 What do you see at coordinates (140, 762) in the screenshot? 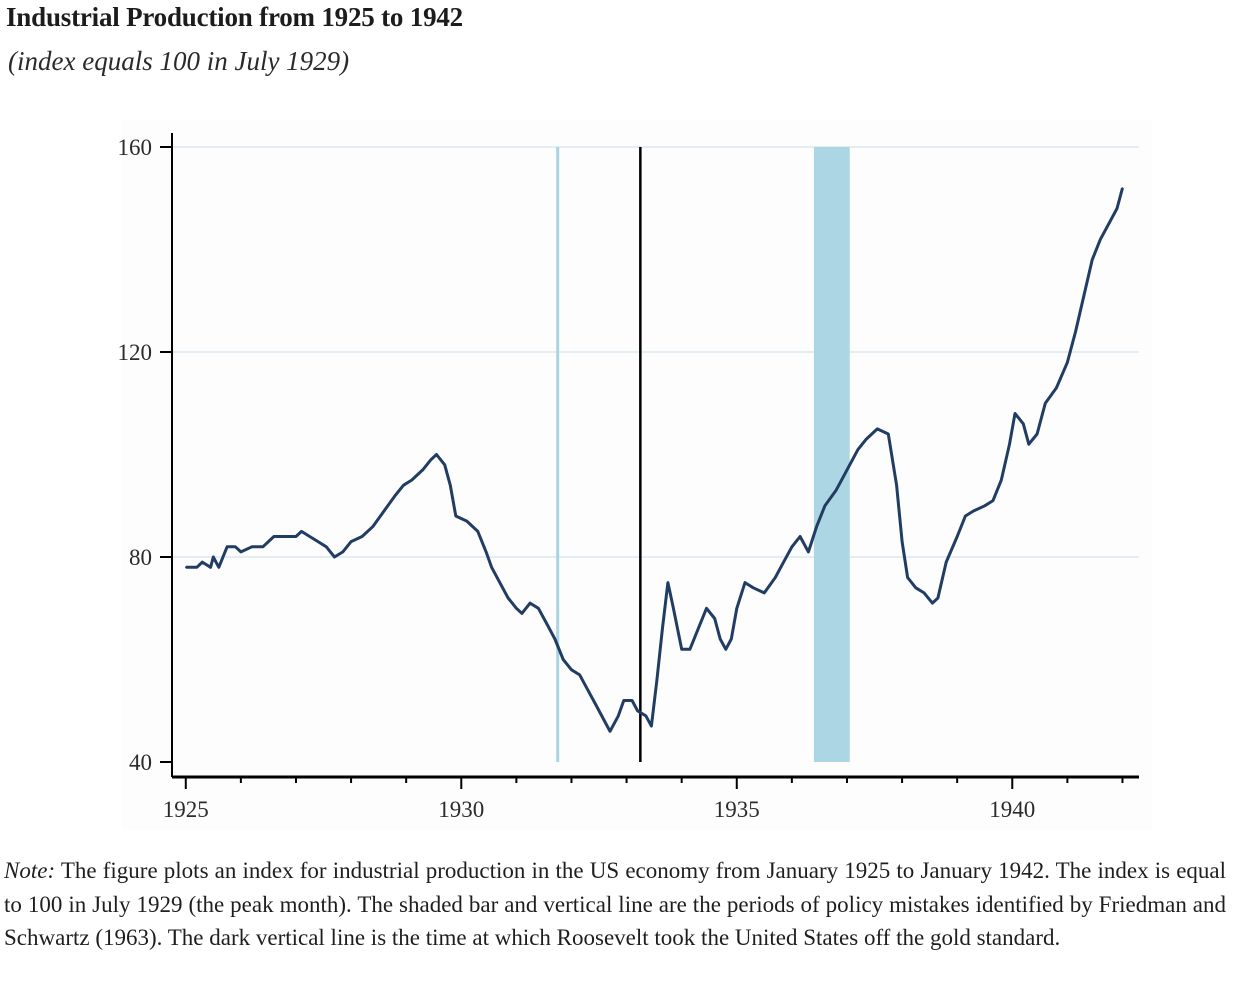
I see `y-tick-label-40: 40` at bounding box center [140, 762].